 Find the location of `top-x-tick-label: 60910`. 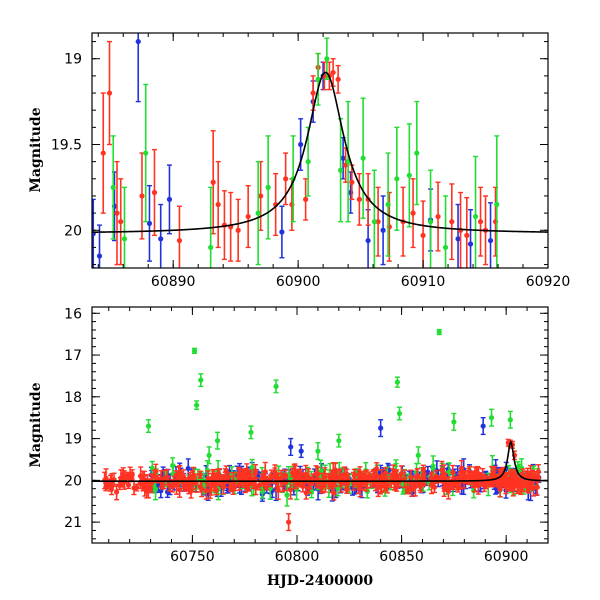

top-x-tick-label: 60910 is located at coordinates (423, 282).